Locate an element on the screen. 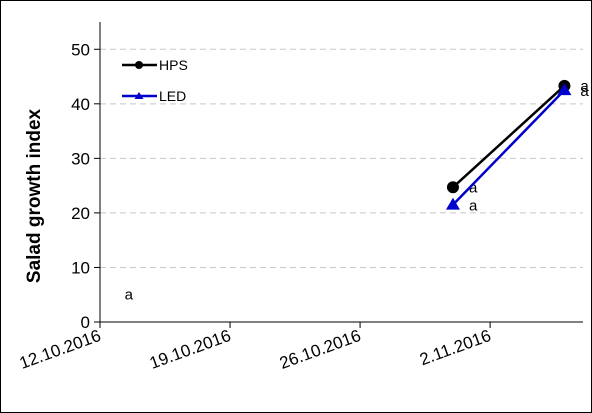 Image resolution: width=592 pixels, height=413 pixels. y-tick-labels: 0 10 20 30 40 50 is located at coordinates (80, 186).